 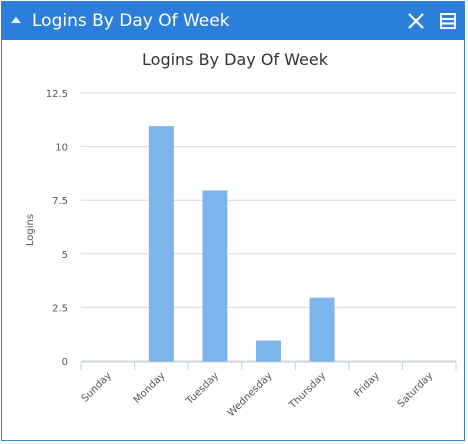 I want to click on y-tick-label: 10, so click(x=61, y=148).